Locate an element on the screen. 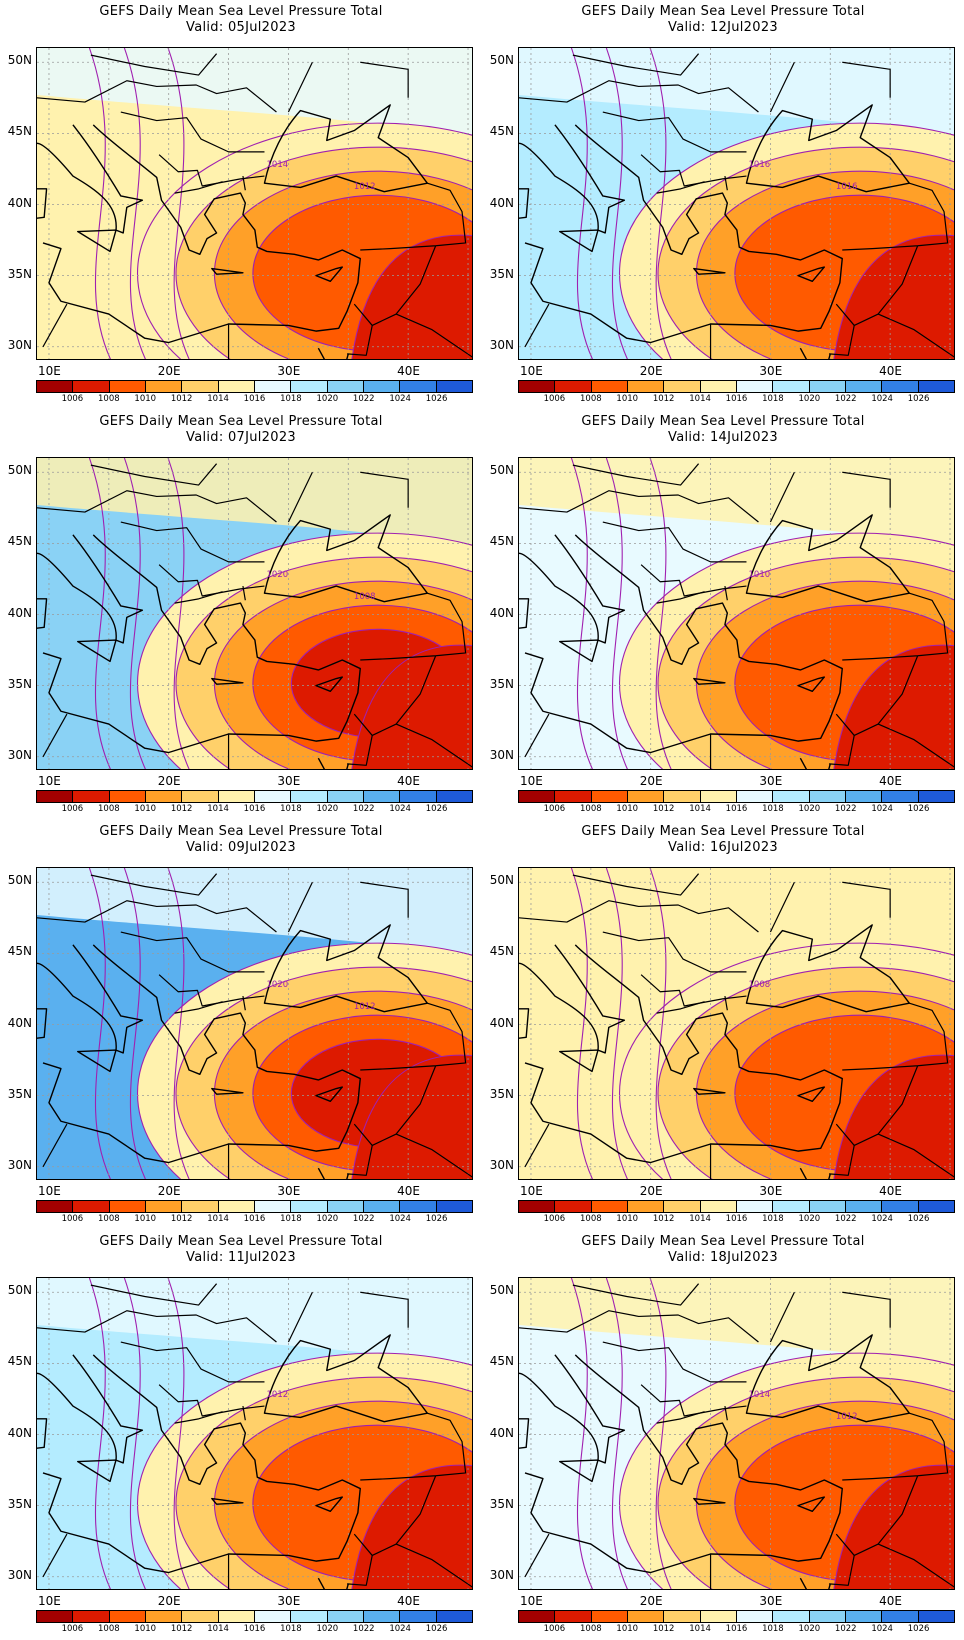  panel-title: GEFS Daily Mean Sea Level Pressure Total is located at coordinates (241, 831).